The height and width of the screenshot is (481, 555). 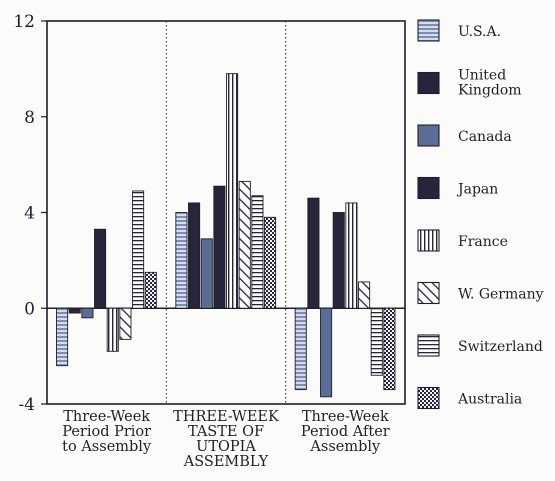 I want to click on y-tick-label: 12, so click(x=24, y=22).